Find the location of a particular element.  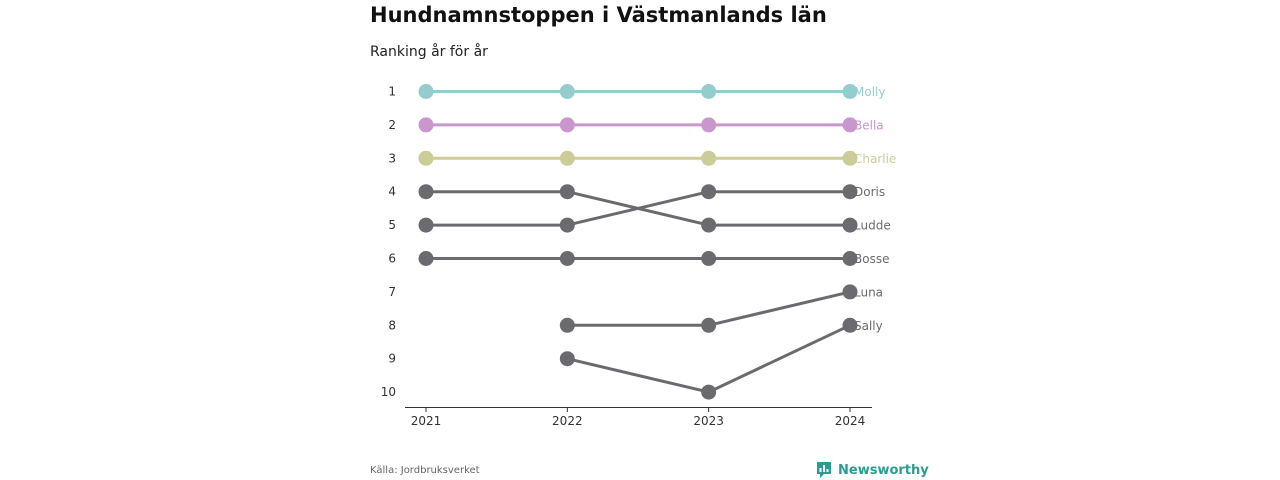

series-label: Luna is located at coordinates (868, 292).